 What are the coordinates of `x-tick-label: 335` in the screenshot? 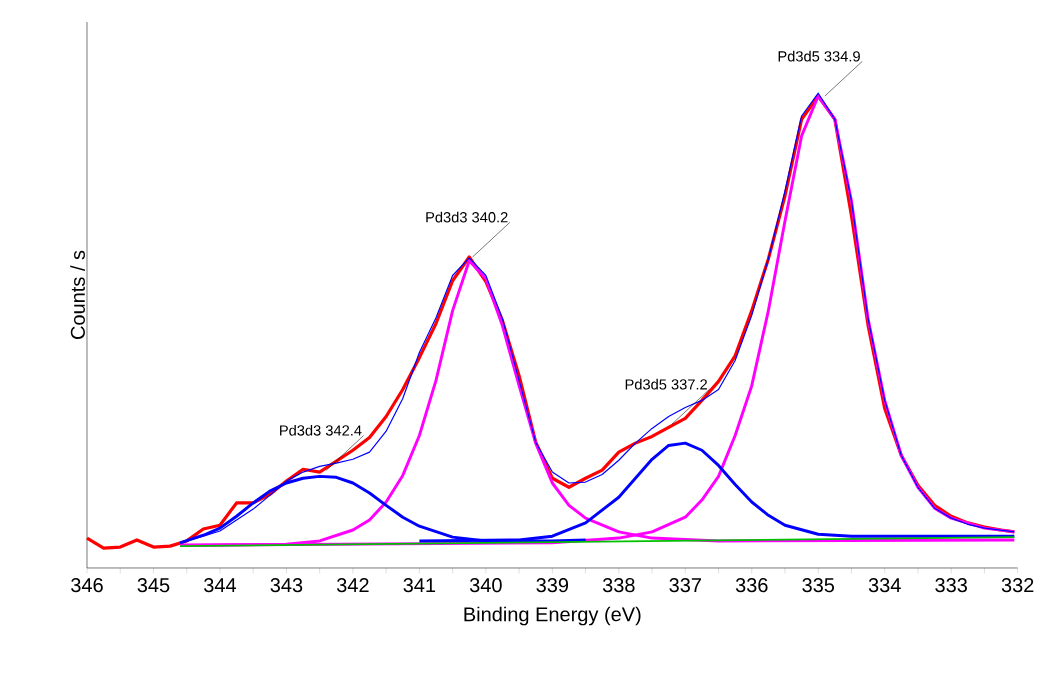 It's located at (818, 585).